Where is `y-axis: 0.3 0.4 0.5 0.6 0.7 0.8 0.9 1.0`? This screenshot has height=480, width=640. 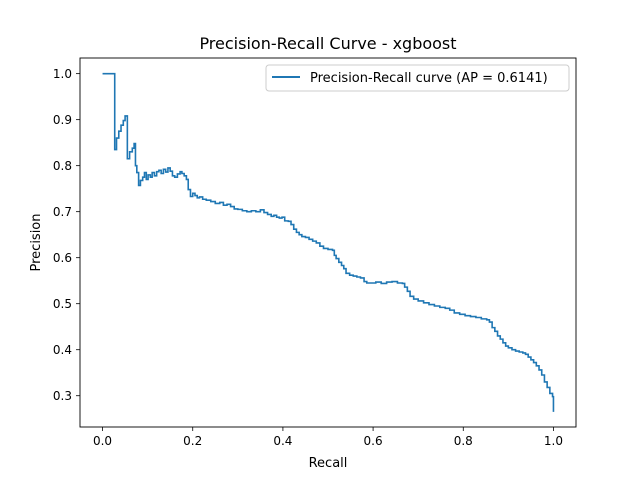 y-axis: 0.3 0.4 0.5 0.6 0.7 0.8 0.9 1.0 is located at coordinates (66, 235).